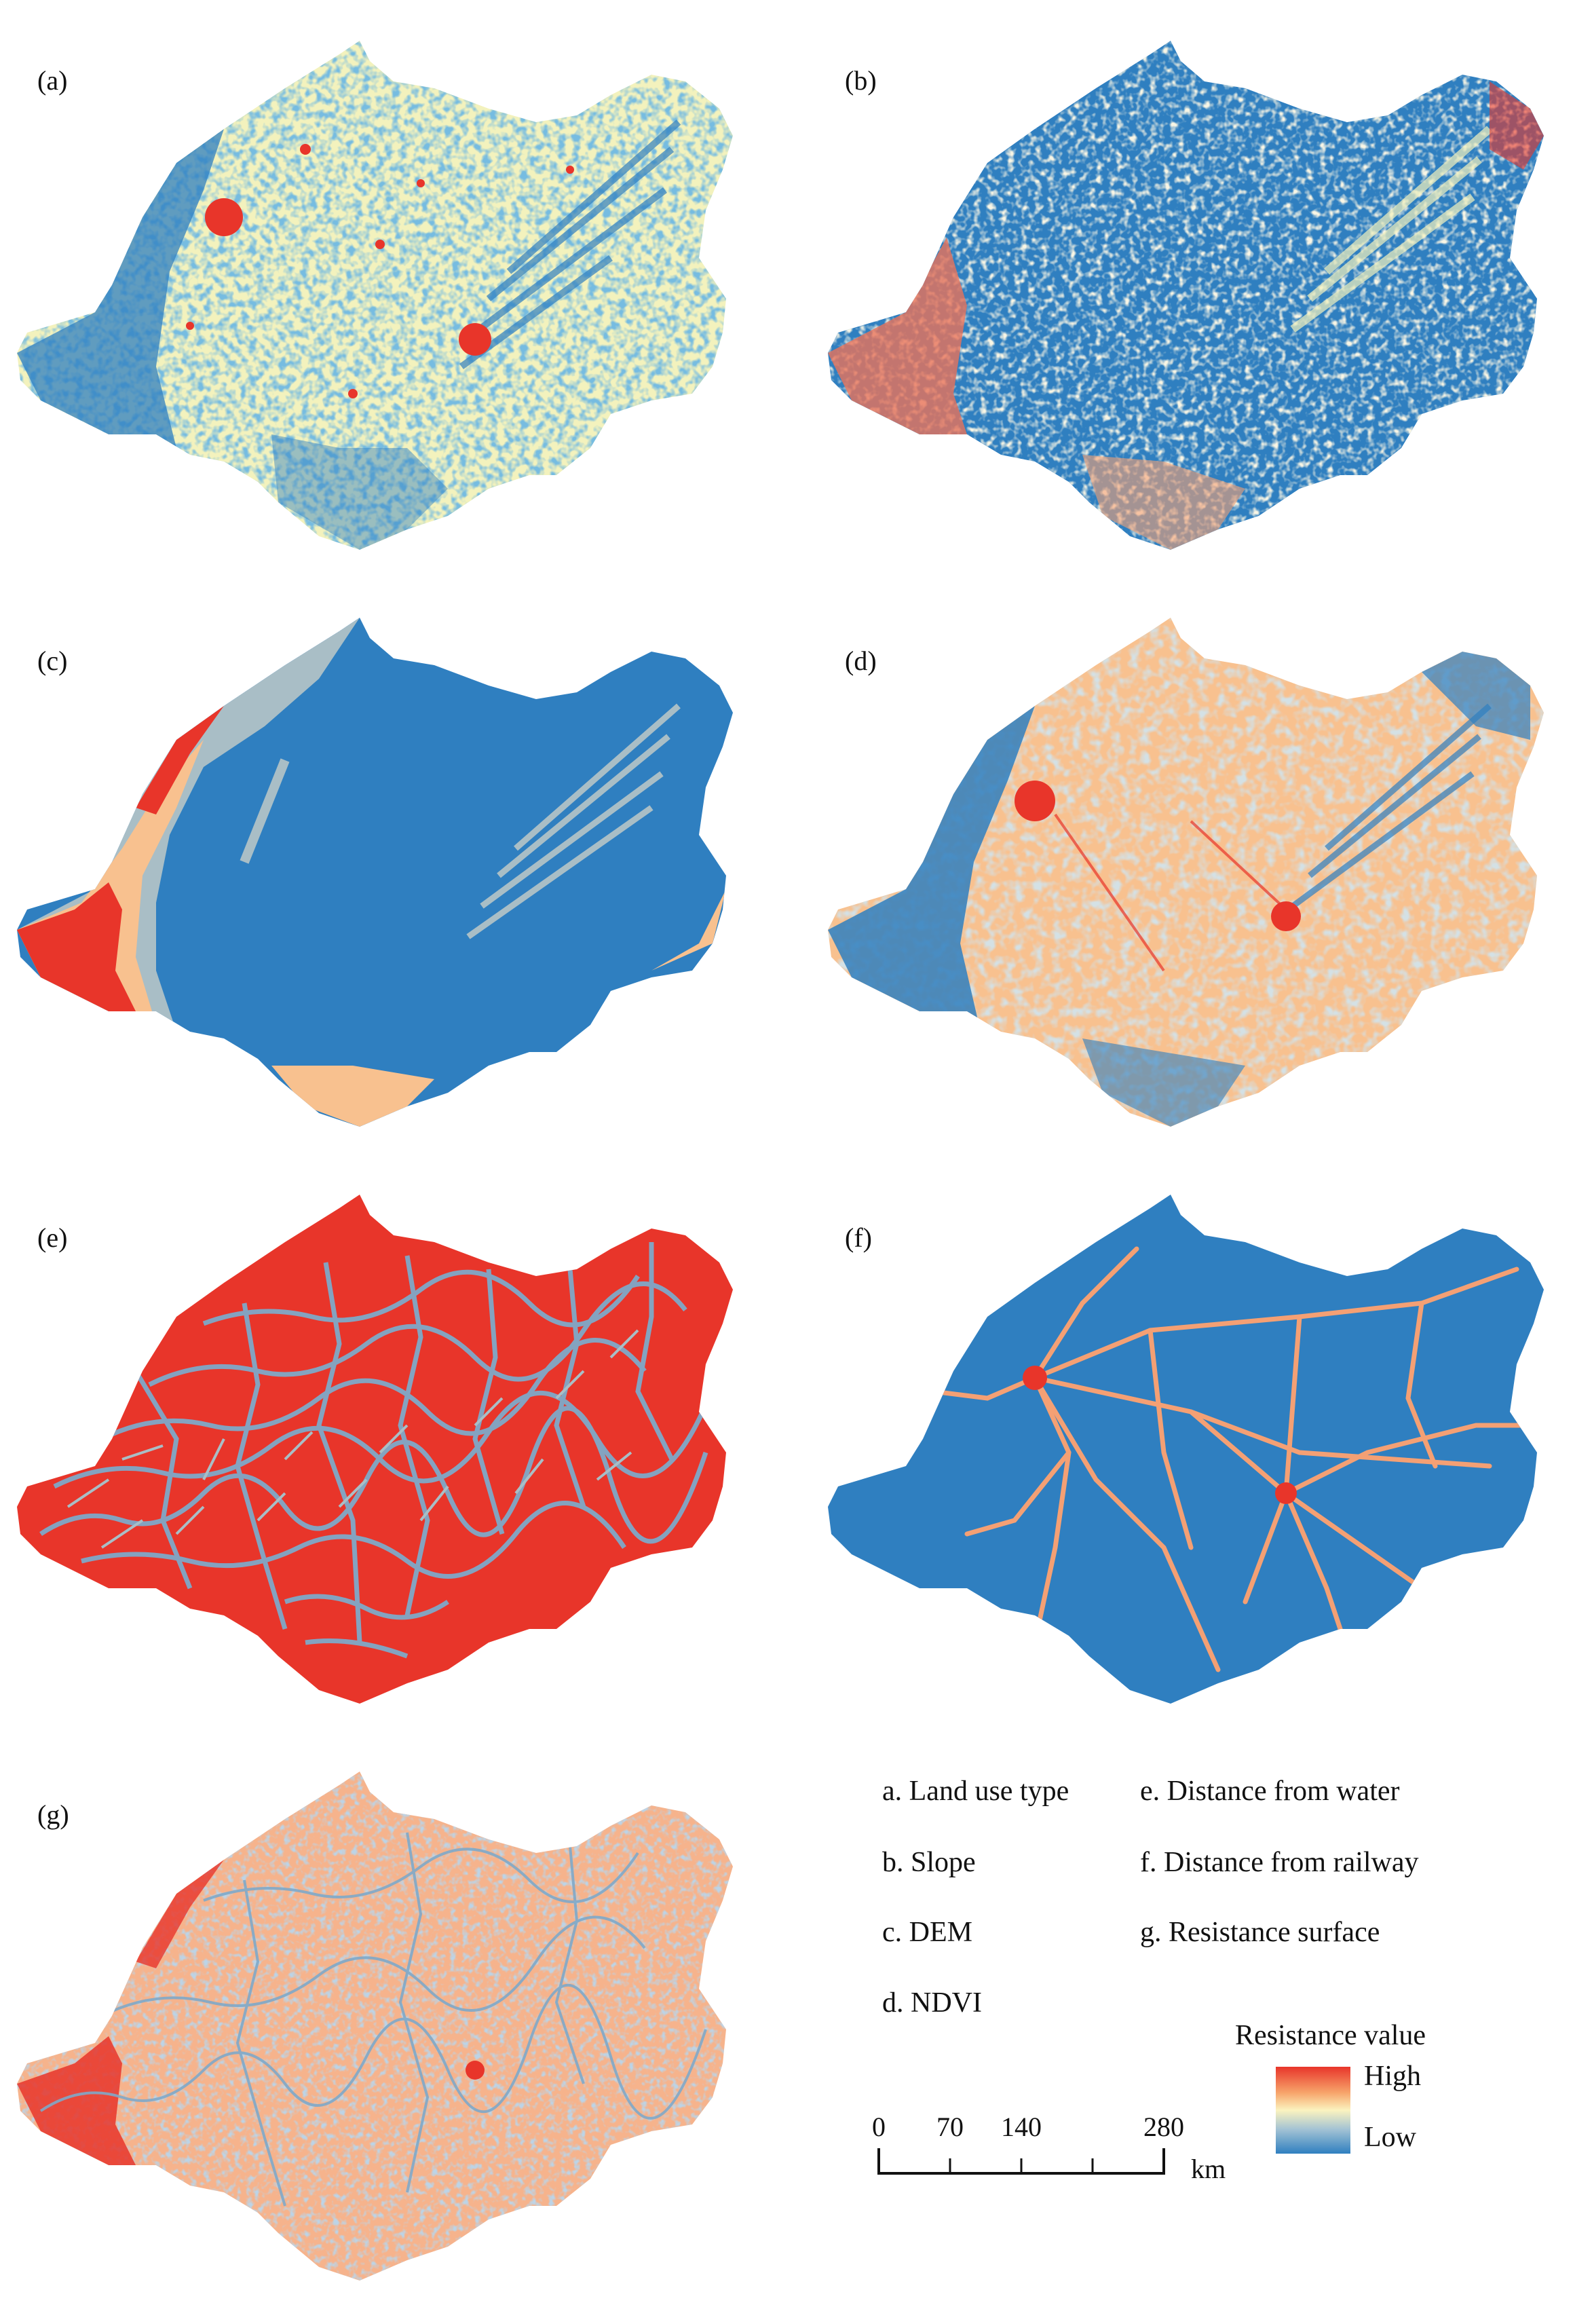  I want to click on key-item-a: a. Land use type, so click(975, 1791).